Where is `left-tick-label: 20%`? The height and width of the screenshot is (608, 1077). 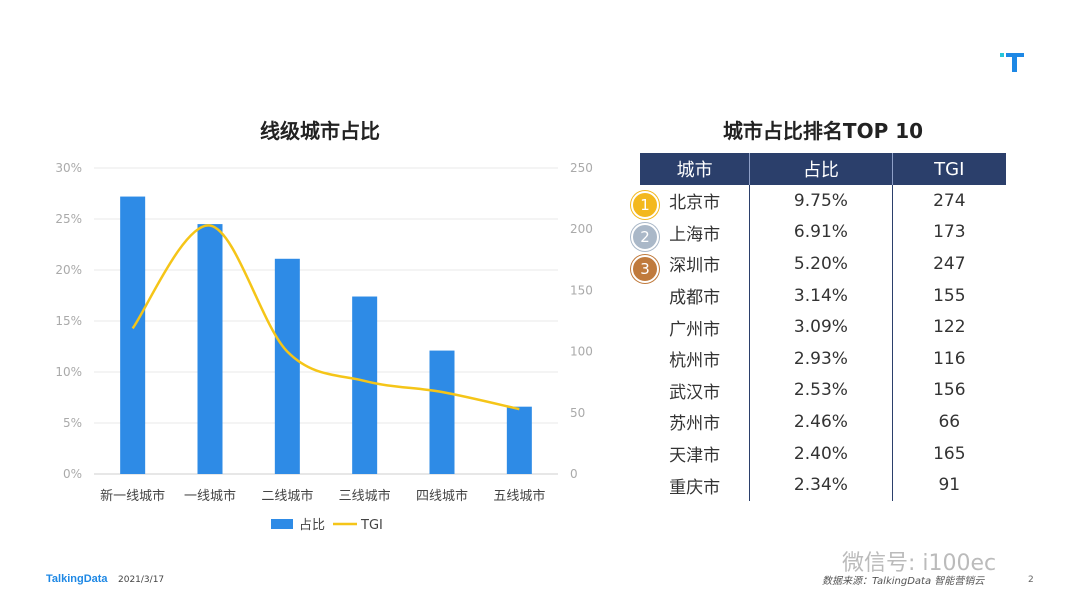 left-tick-label: 20% is located at coordinates (68, 270).